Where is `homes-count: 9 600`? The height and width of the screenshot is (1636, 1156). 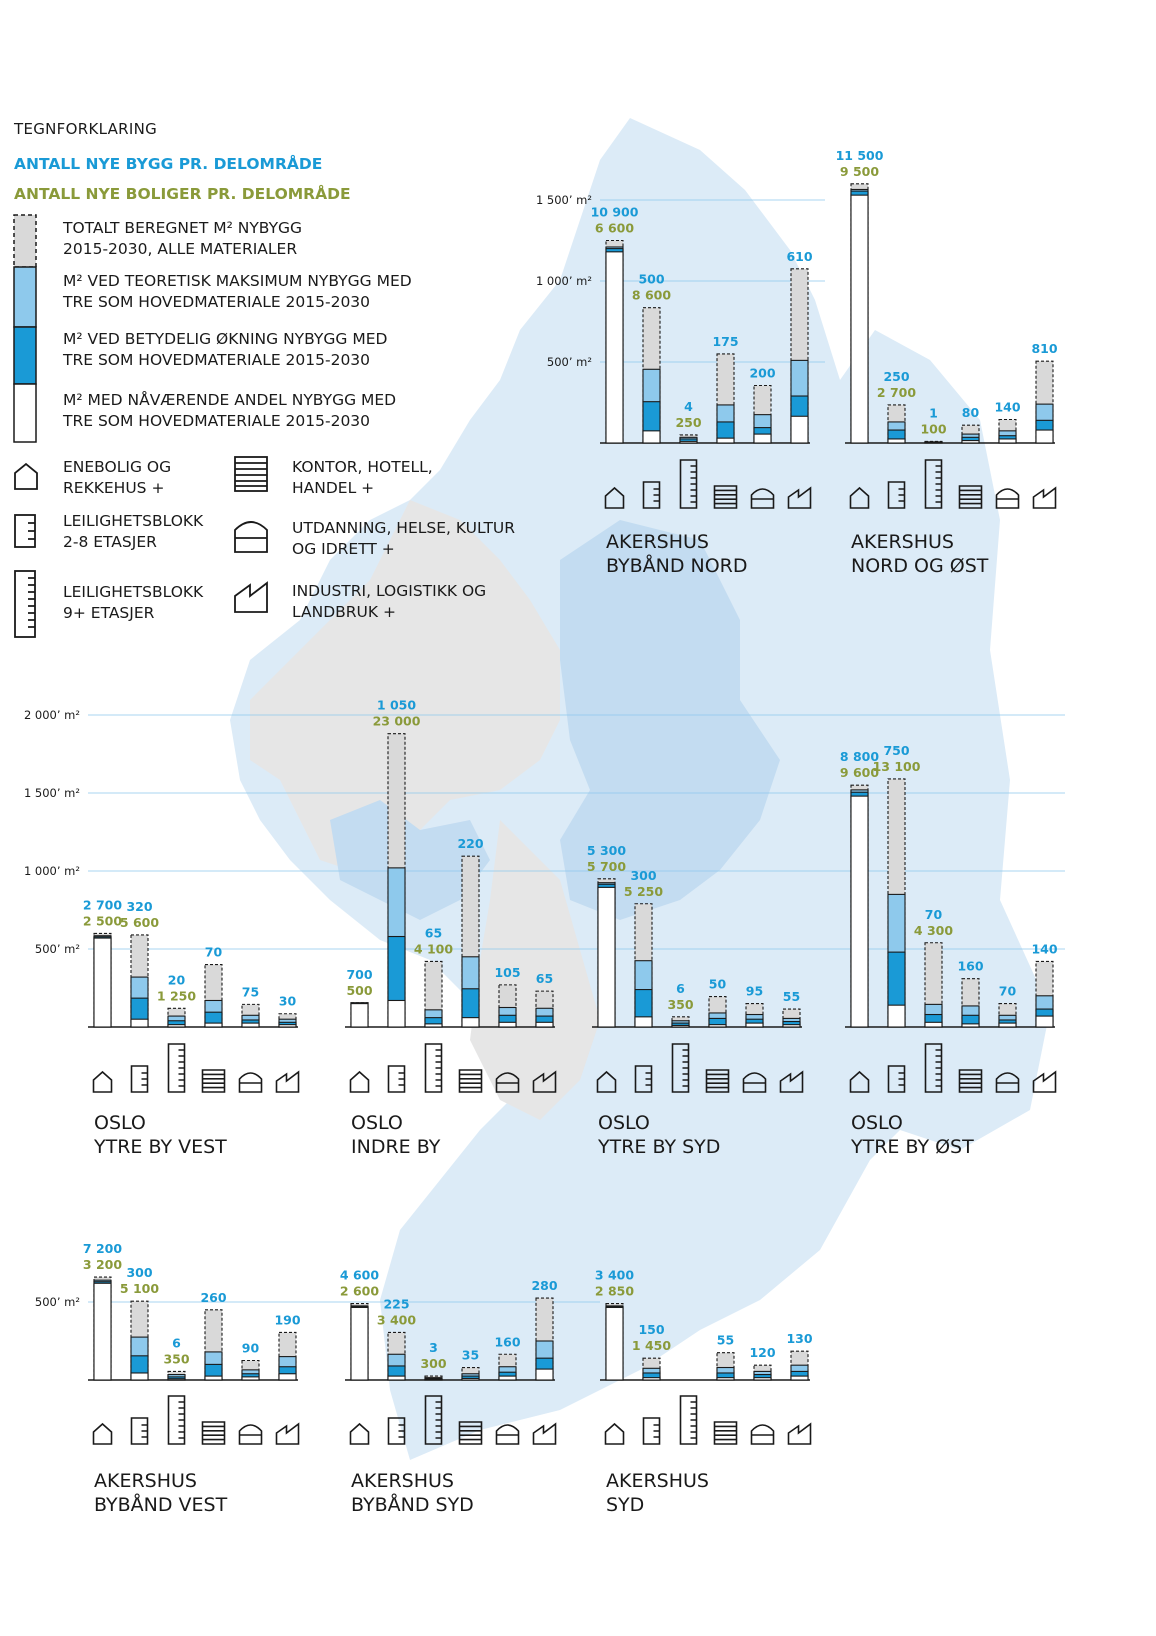
homes-count: 9 600 is located at coordinates (859, 772).